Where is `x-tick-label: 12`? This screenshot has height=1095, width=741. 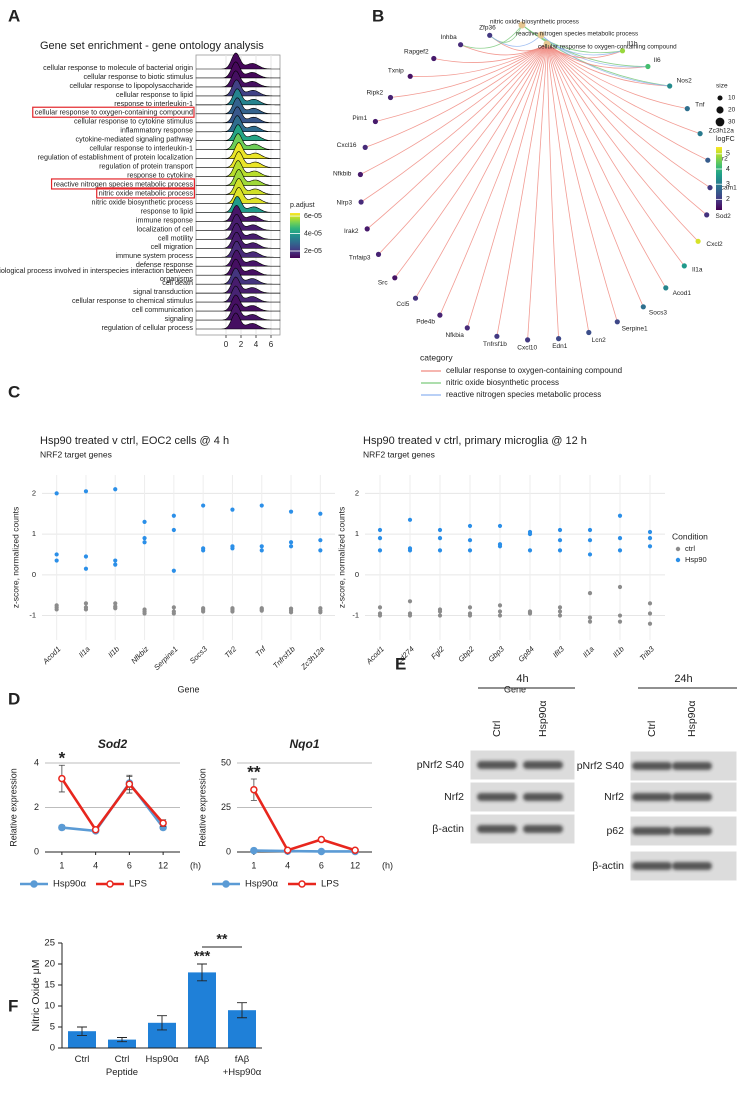
x-tick-label: 12 is located at coordinates (163, 865).